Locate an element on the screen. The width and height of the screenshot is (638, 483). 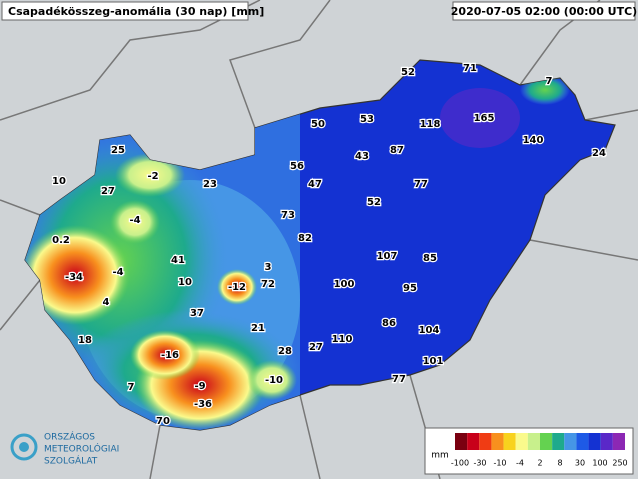
station-value: -36 is located at coordinates (203, 404).